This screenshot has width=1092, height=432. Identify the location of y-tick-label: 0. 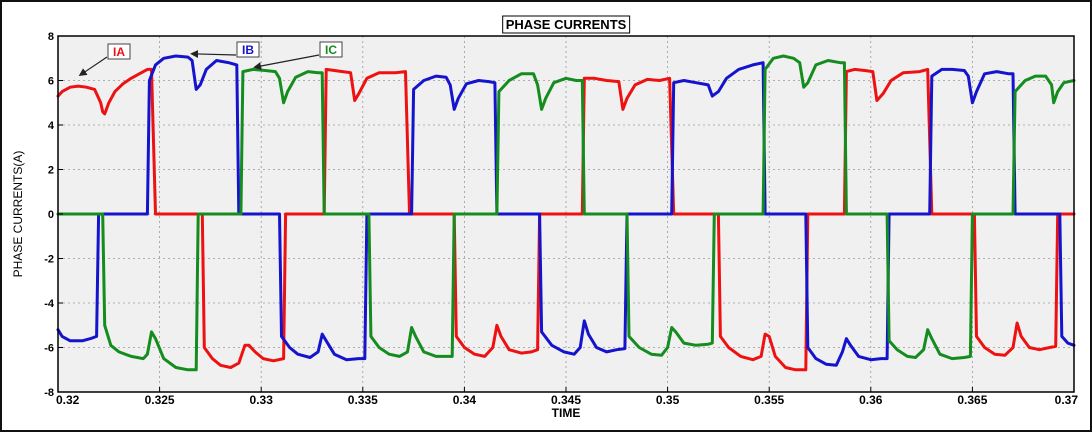
(51, 215).